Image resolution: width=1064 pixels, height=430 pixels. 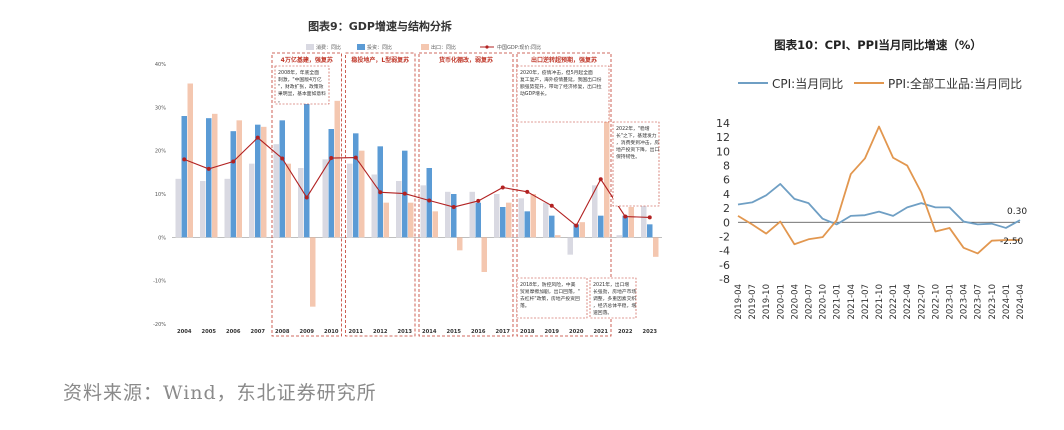 What do you see at coordinates (298, 72) in the screenshot?
I see `gdp-note-text: 2008年，年底全面` at bounding box center [298, 72].